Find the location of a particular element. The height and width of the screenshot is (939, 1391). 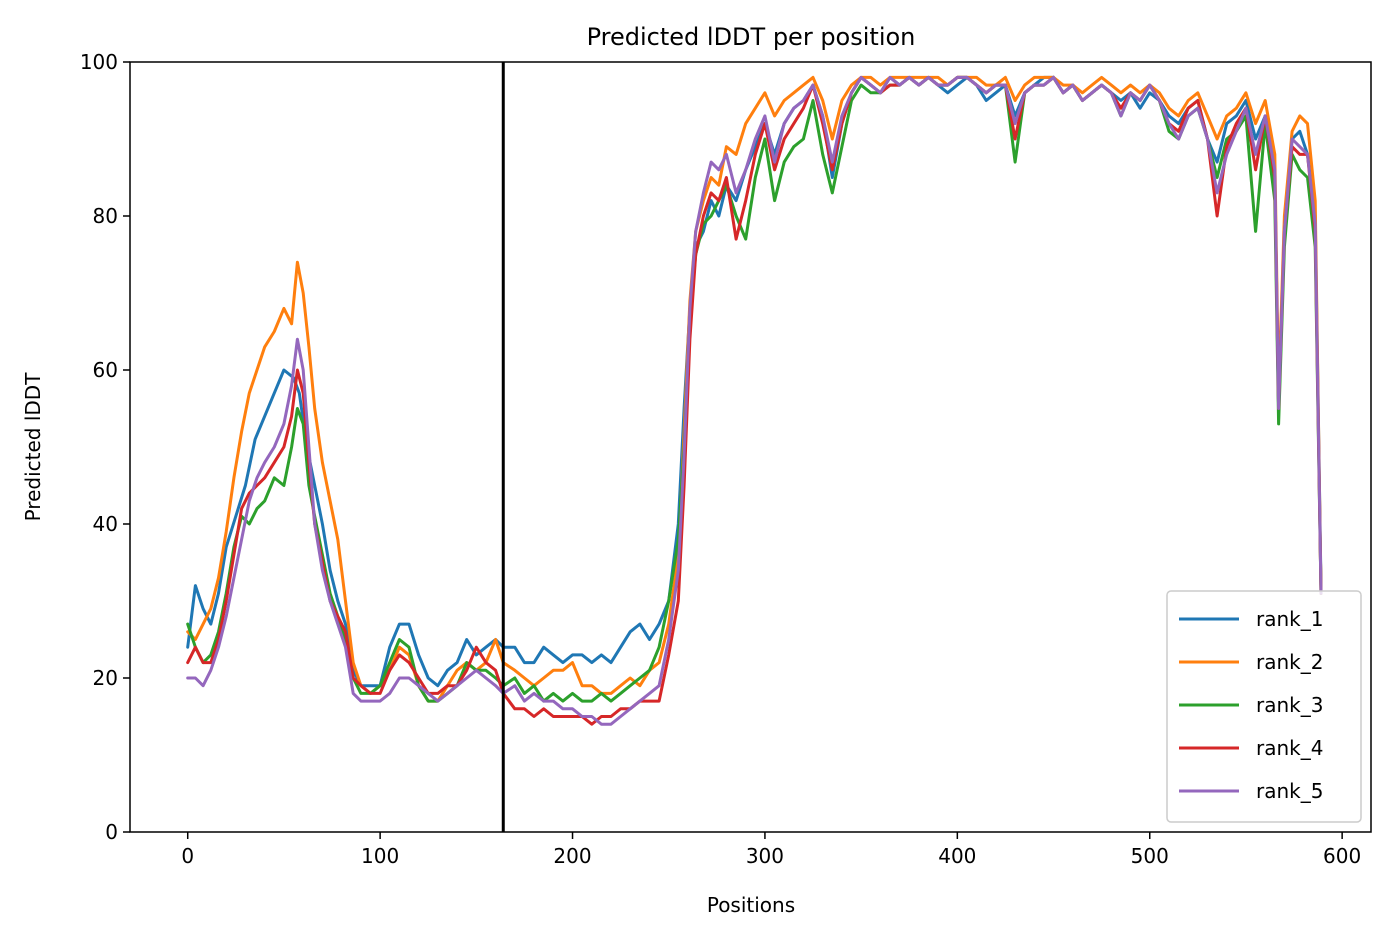

chart-title: Predicted lDDT per position is located at coordinates (751, 37).